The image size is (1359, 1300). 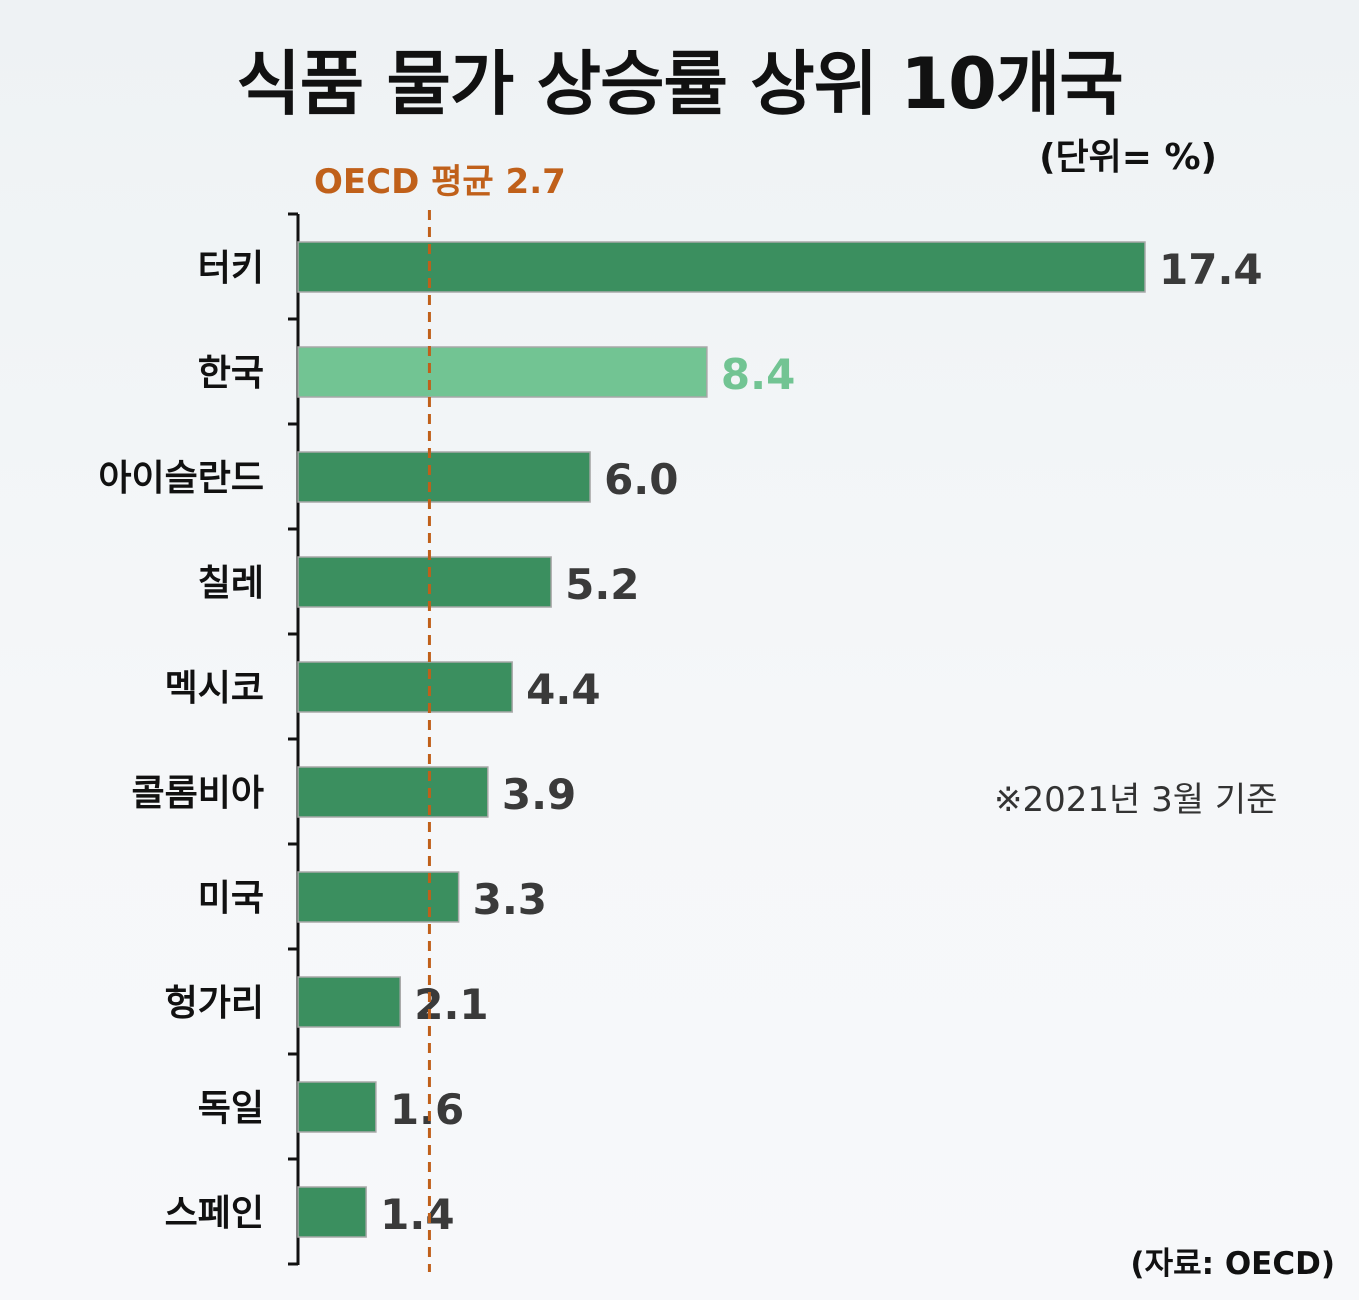 What do you see at coordinates (451, 1004) in the screenshot?
I see `value-label: 2.1` at bounding box center [451, 1004].